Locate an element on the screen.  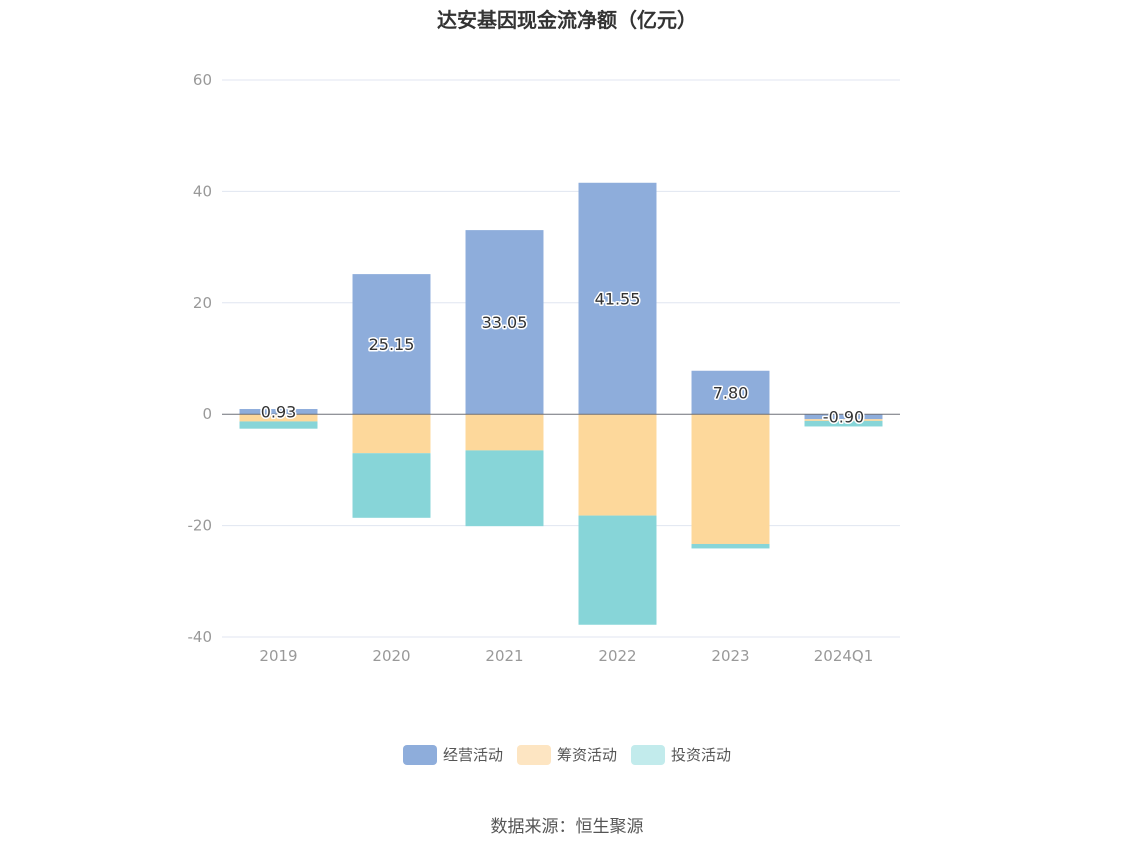
data-label: 7.80 is located at coordinates (731, 392).